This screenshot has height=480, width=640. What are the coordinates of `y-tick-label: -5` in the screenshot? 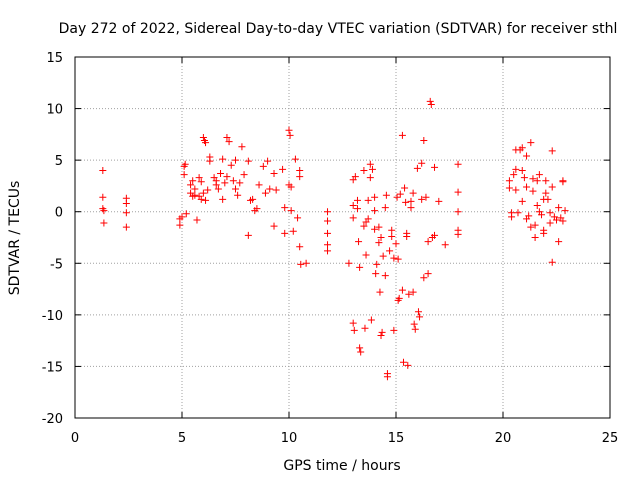 It's located at (56, 264).